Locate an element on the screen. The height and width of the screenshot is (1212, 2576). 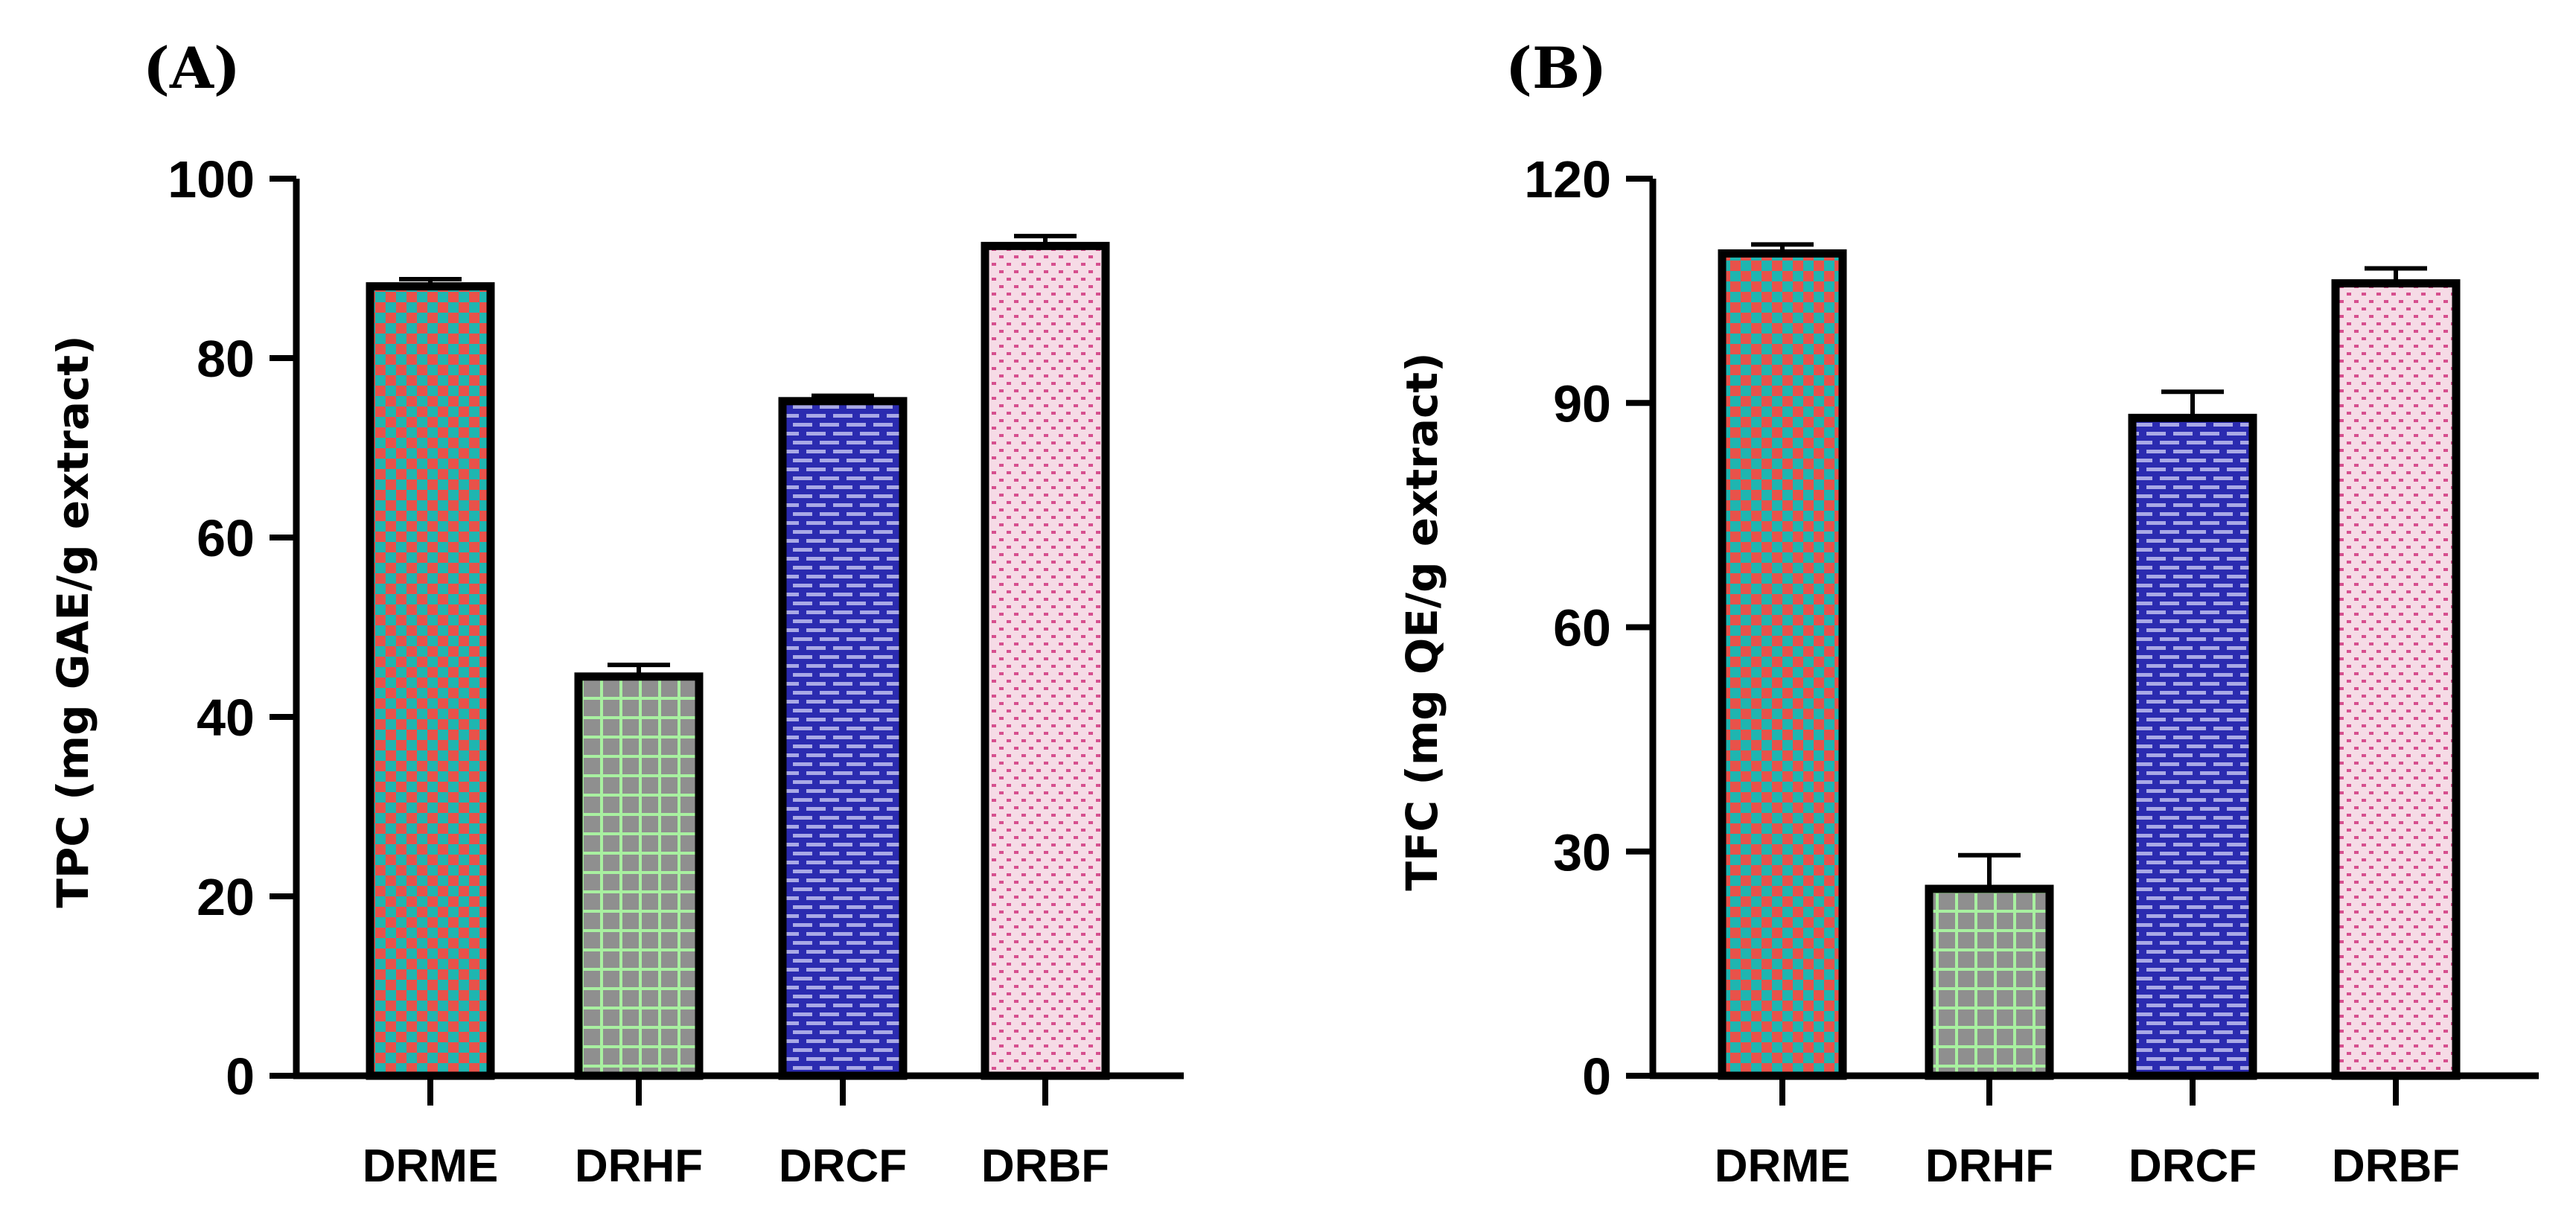
x-tick-label-b: DRCF is located at coordinates (2193, 1166).